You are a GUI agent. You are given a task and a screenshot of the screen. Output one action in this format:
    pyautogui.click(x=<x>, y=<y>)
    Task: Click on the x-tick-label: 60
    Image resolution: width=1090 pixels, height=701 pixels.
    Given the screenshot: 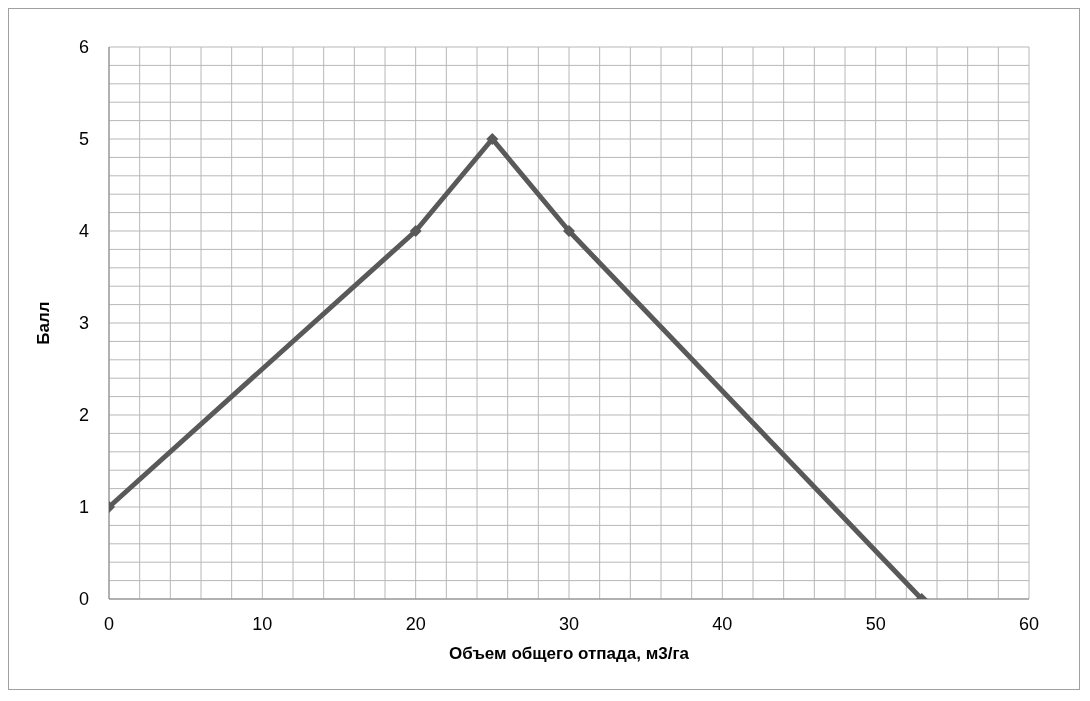 What is the action you would take?
    pyautogui.click(x=1029, y=623)
    